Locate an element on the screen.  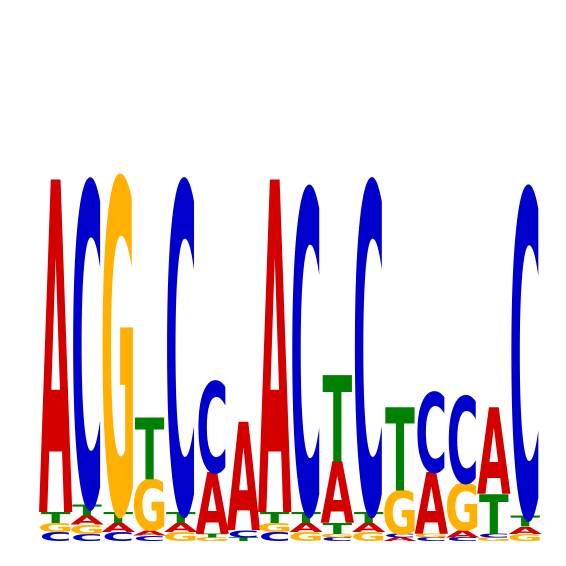
logo-column-7: TCA is located at coordinates (244, 479).